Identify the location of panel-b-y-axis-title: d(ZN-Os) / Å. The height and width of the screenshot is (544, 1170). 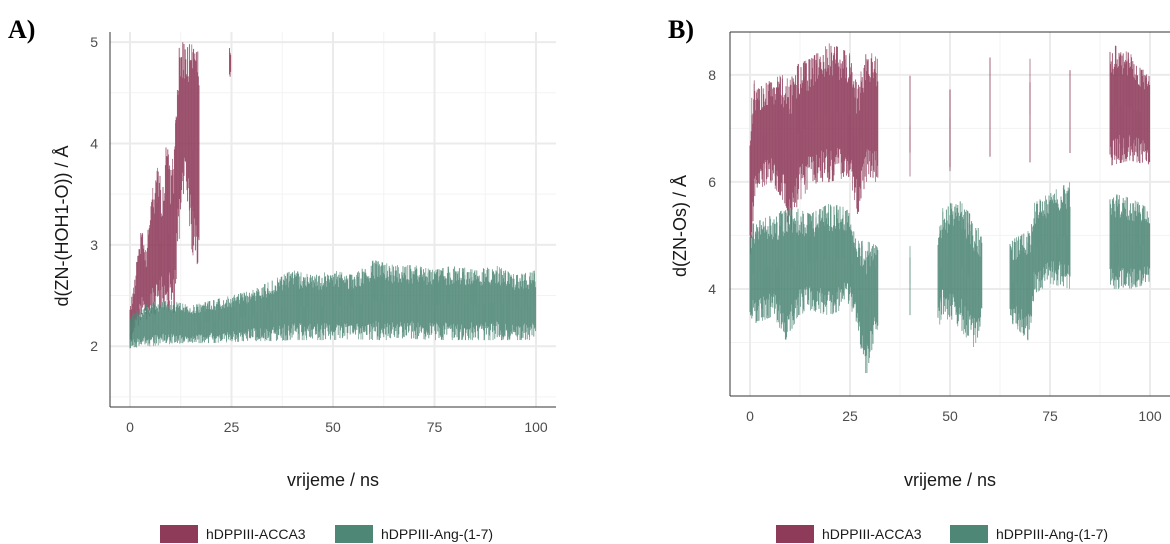
(680, 226).